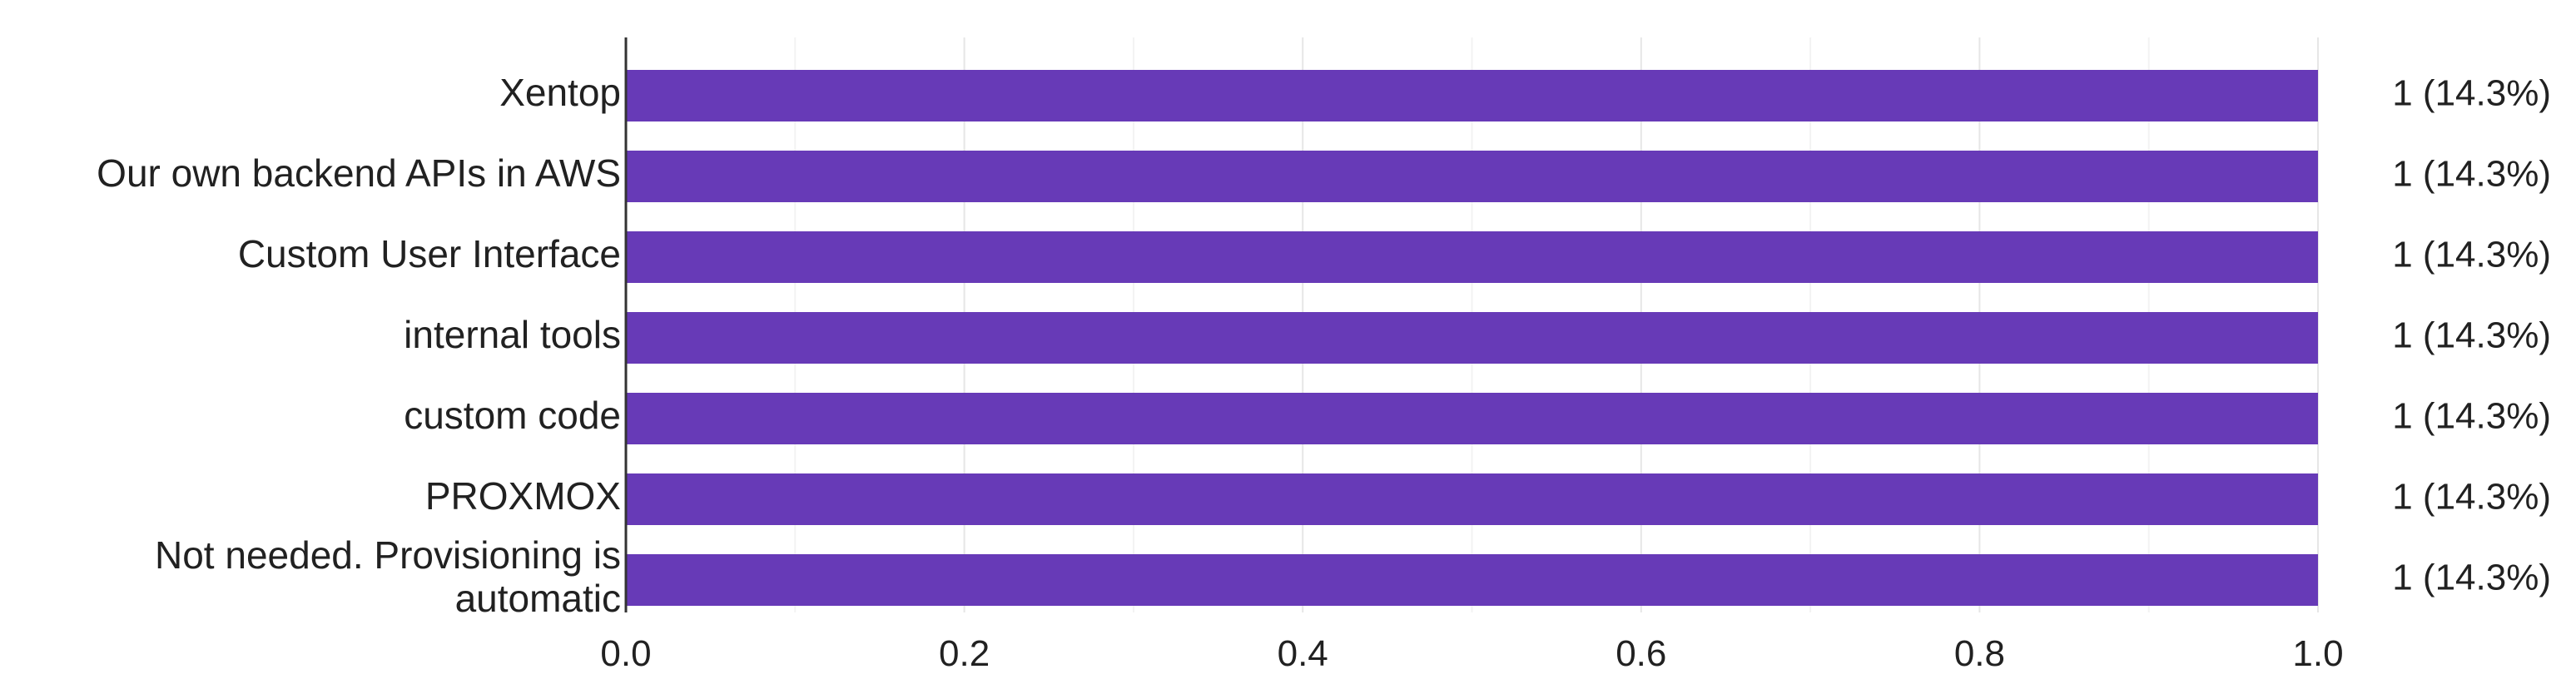  I want to click on category-label: automatic, so click(538, 598).